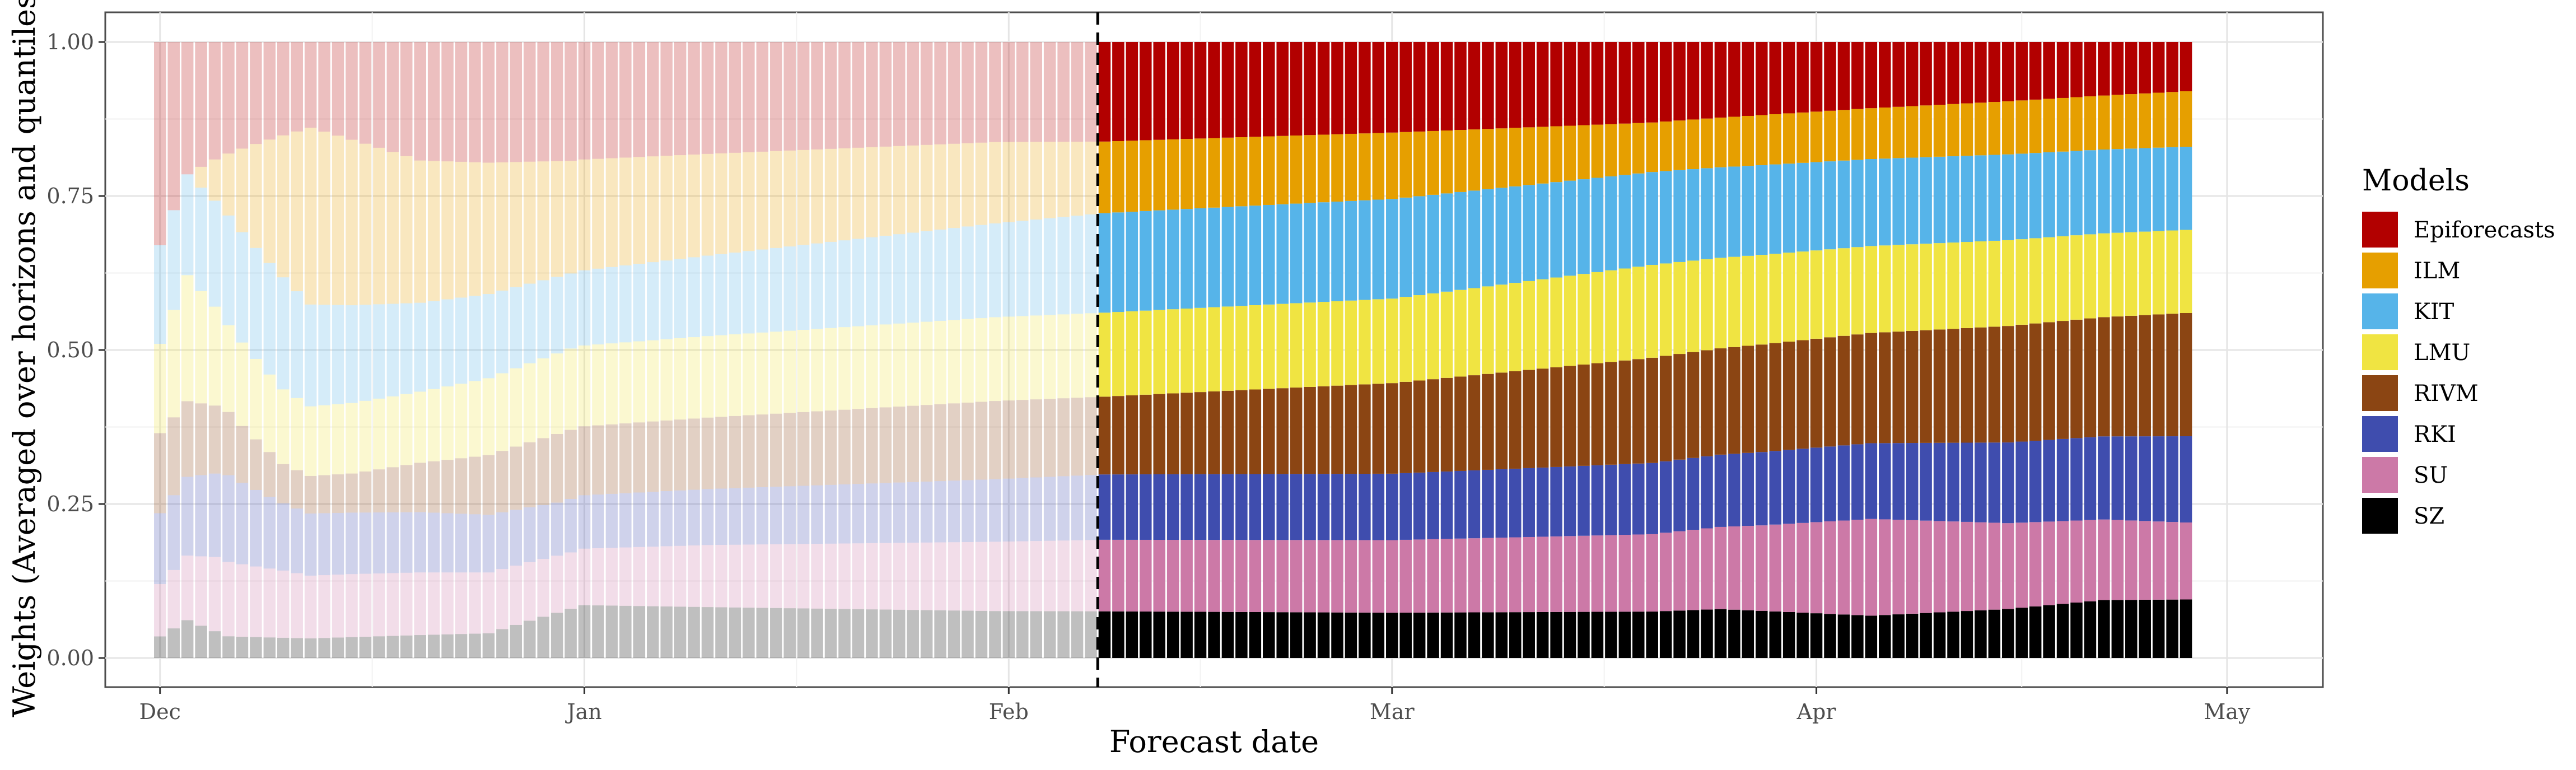 The height and width of the screenshot is (770, 2576). Describe the element at coordinates (2429, 516) in the screenshot. I see `legend-label-sz: SZ` at that location.